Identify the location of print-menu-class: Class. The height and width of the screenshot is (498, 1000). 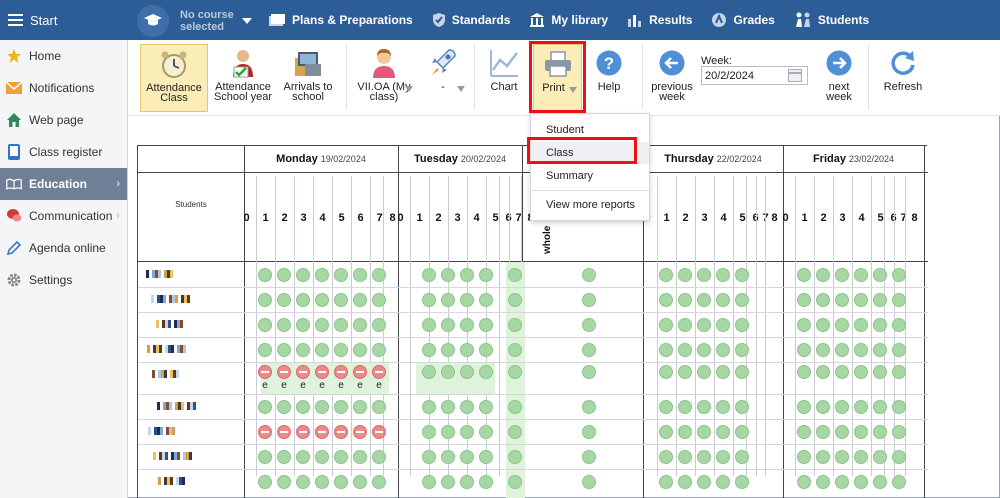
(590, 153).